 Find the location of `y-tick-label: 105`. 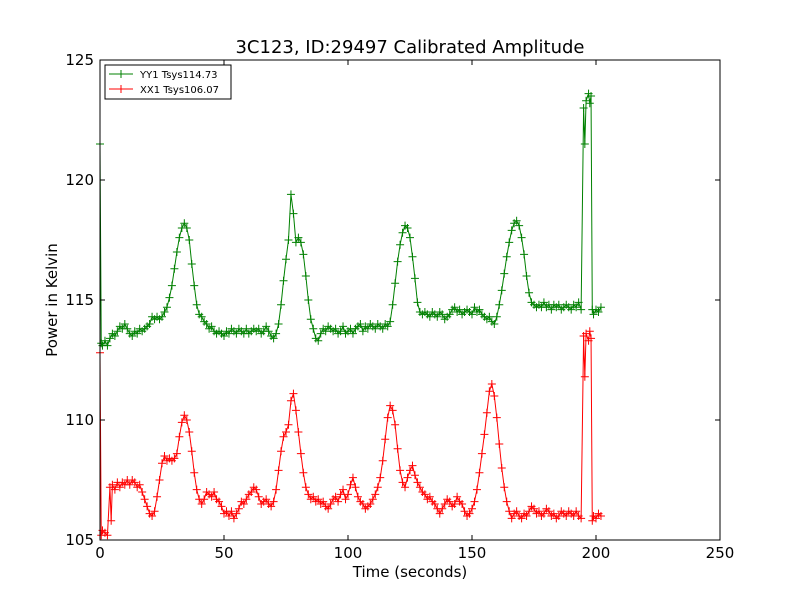

y-tick-label: 105 is located at coordinates (79, 540).